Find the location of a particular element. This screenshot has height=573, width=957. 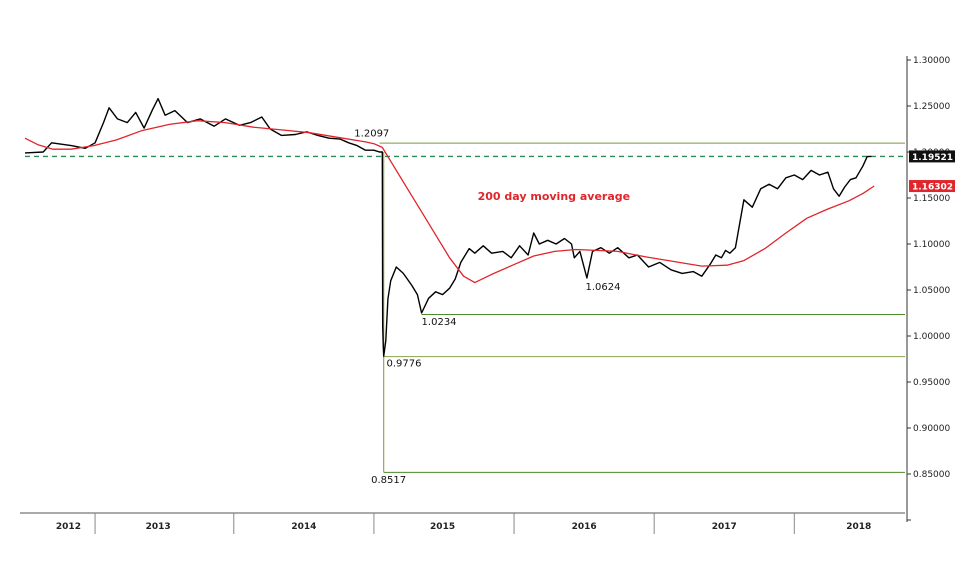

level-annotation-2: 0.9776 is located at coordinates (404, 363).